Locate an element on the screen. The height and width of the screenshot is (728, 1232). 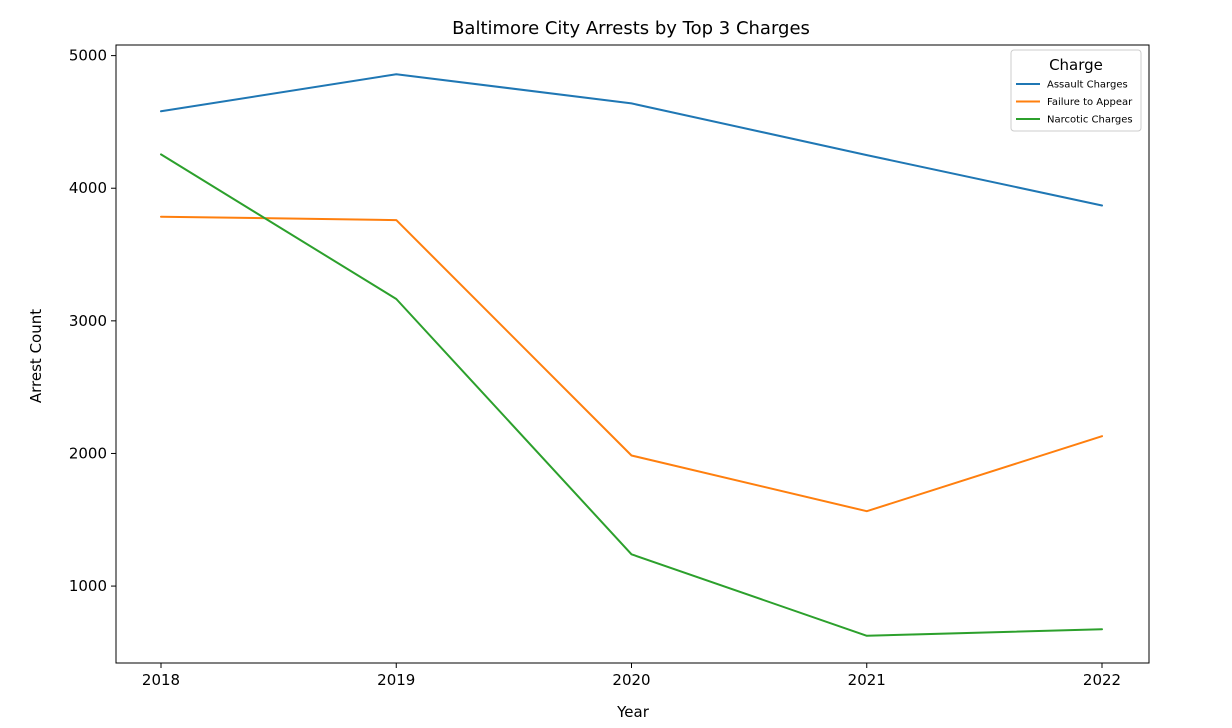
series-line-assault-charges is located at coordinates (631, 140).